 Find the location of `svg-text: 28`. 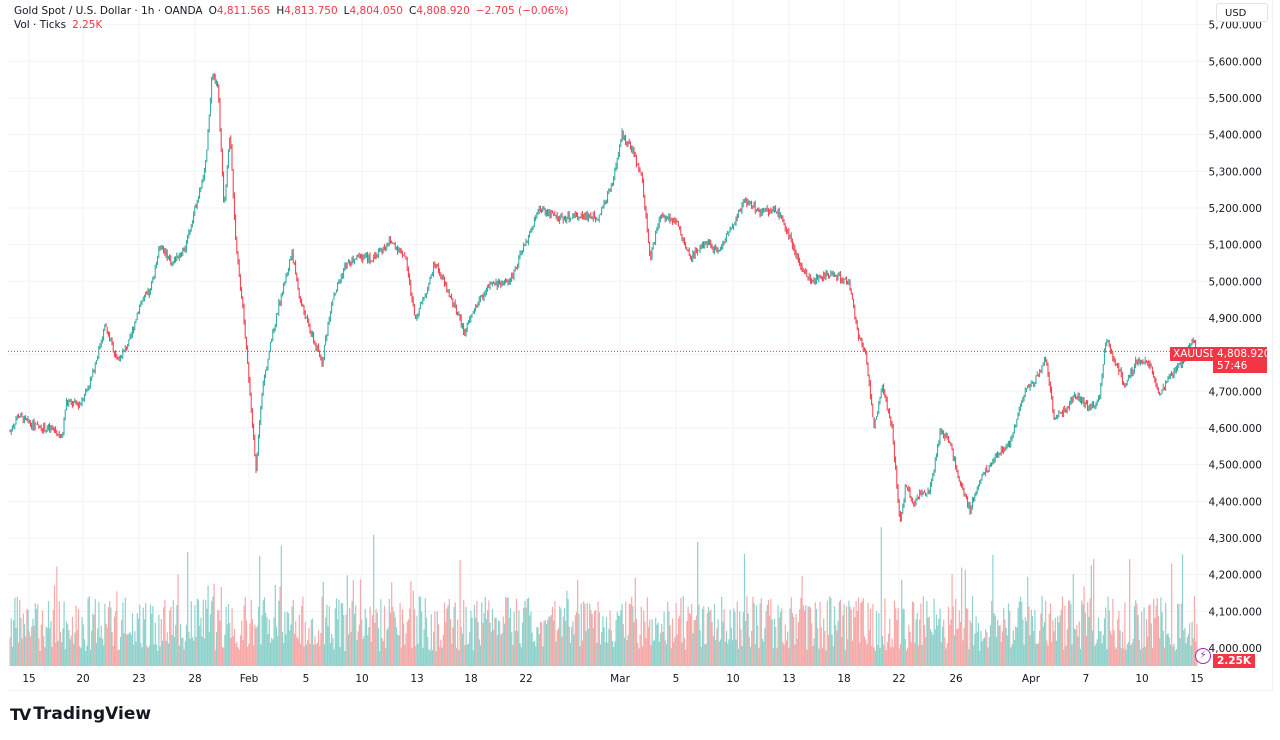

svg-text: 28 is located at coordinates (194, 679).